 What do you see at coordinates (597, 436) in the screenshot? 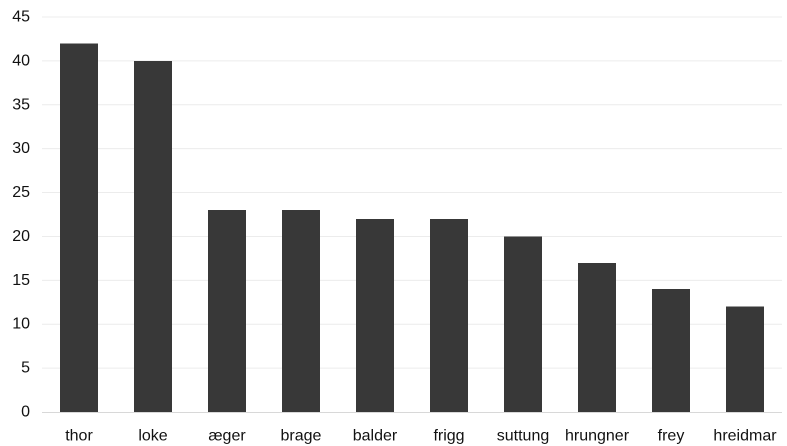
I see `x-tick-label: hrungner` at bounding box center [597, 436].